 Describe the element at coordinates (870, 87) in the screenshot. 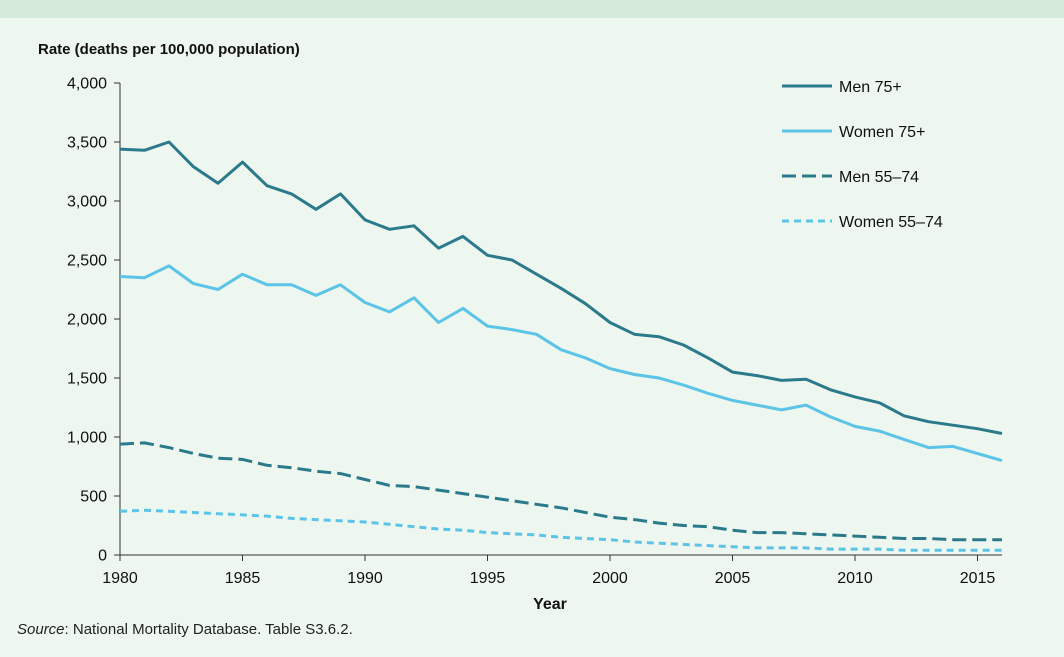

I see `legend-label: Men 75+` at that location.